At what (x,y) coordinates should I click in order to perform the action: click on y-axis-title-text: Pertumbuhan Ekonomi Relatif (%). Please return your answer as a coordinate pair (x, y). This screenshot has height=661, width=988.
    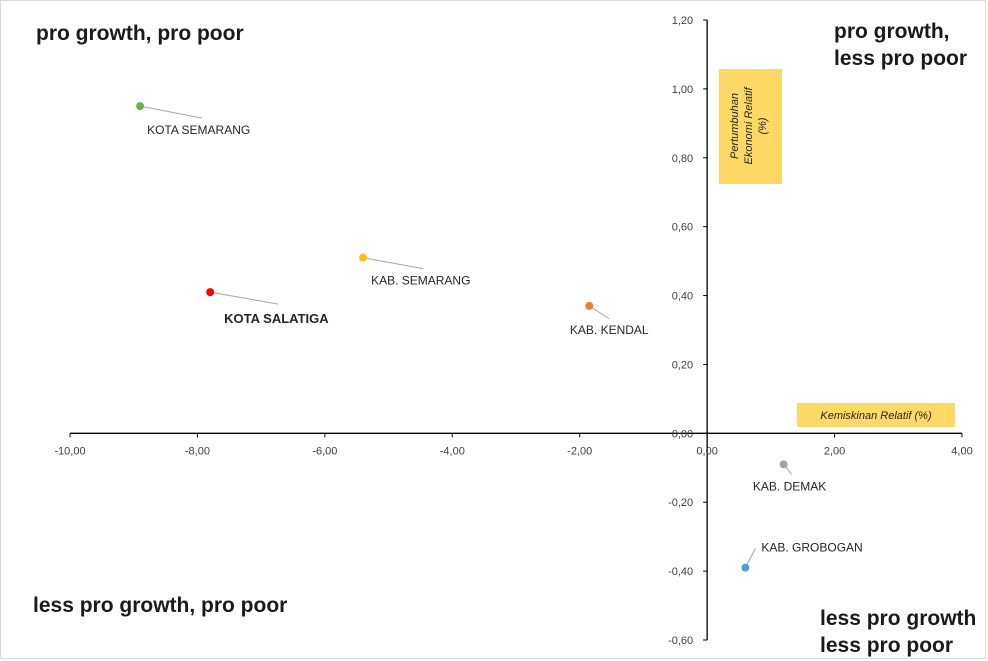
    Looking at the image, I should click on (749, 126).